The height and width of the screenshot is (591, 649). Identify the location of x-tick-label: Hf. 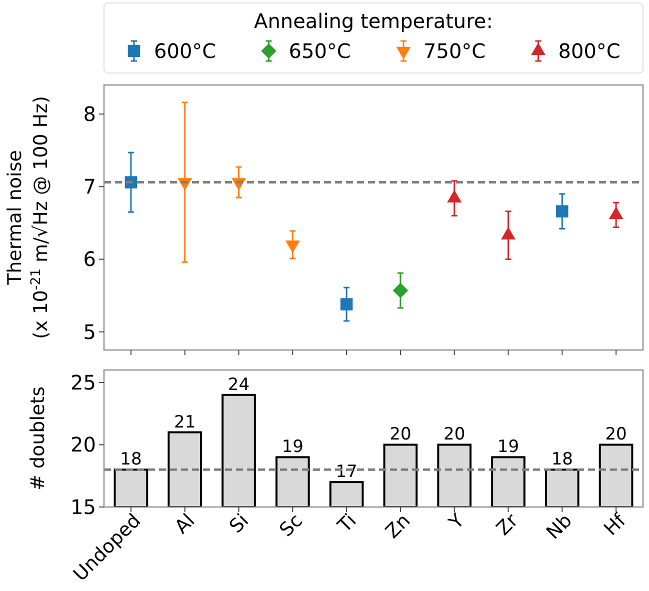
(616, 524).